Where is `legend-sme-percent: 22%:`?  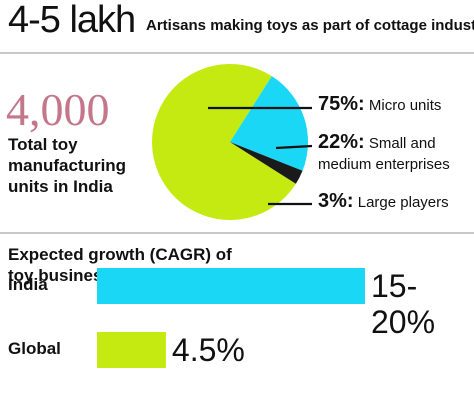 legend-sme-percent: 22%: is located at coordinates (341, 142).